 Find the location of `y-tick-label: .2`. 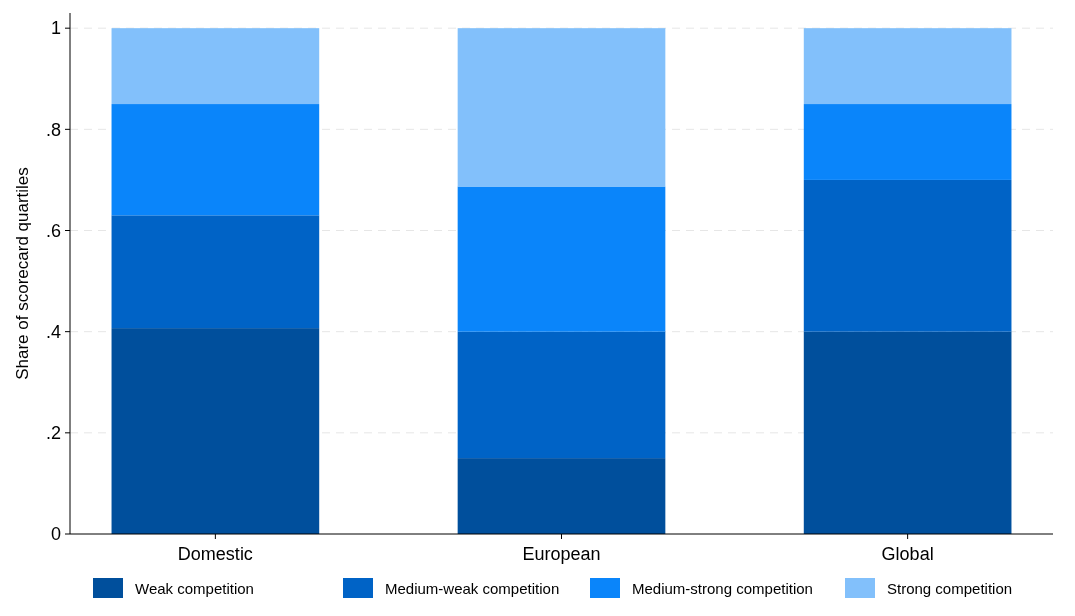

y-tick-label: .2 is located at coordinates (53, 433).